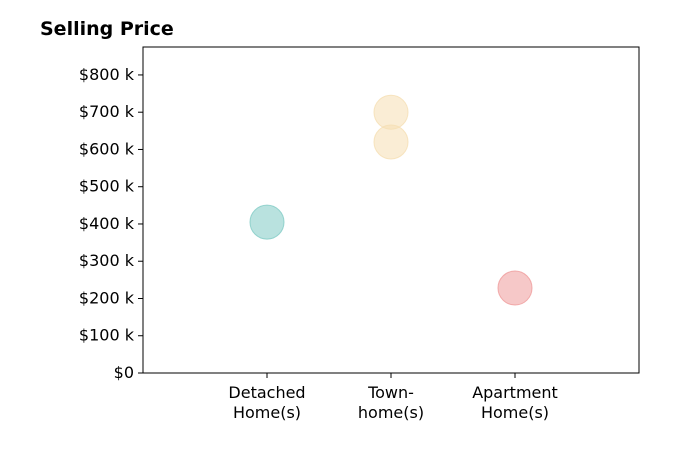 The image size is (679, 462). Describe the element at coordinates (391, 402) in the screenshot. I see `x-tick-label: Town-home(s)` at that location.